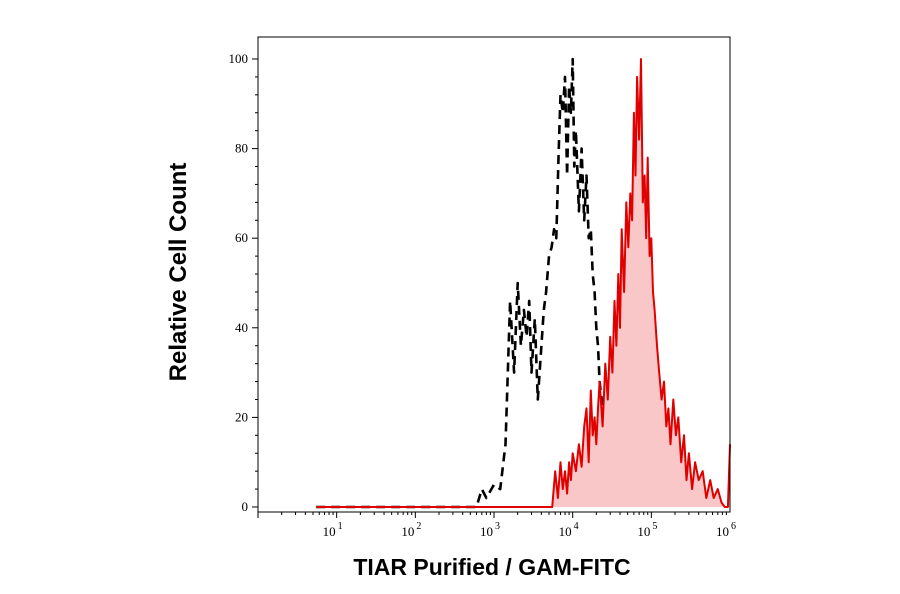 The height and width of the screenshot is (594, 900). What do you see at coordinates (241, 416) in the screenshot?
I see `y-tick-label: 20` at bounding box center [241, 416].